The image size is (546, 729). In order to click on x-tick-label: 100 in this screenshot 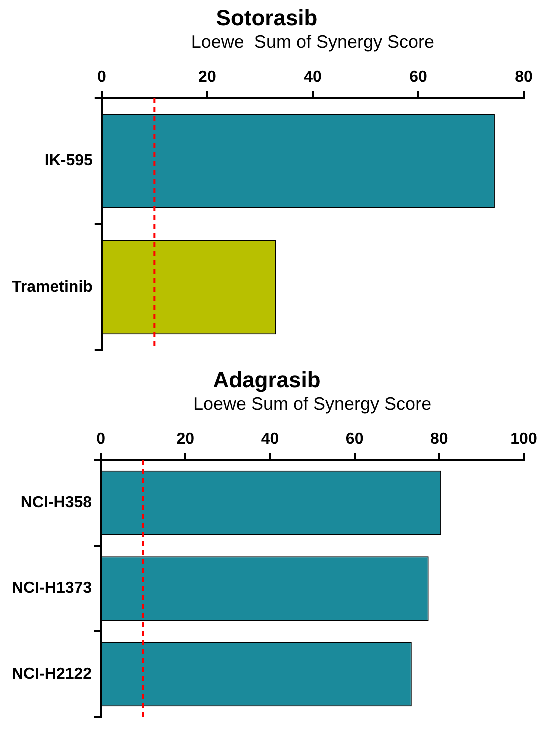, I will do `click(524, 439)`.